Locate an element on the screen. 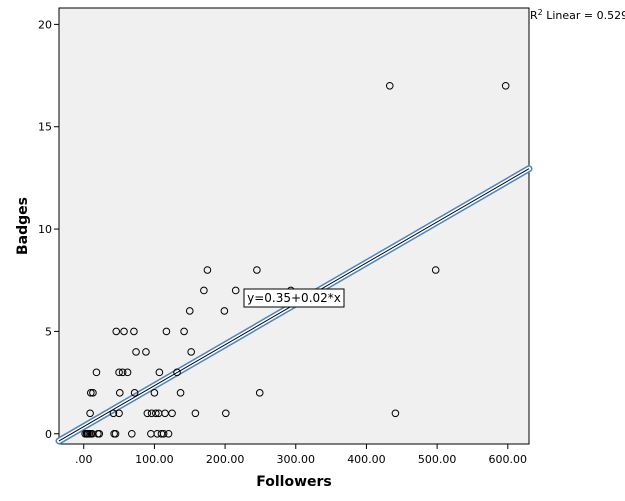 The height and width of the screenshot is (501, 625). x-tick-label: .00 is located at coordinates (84, 459).